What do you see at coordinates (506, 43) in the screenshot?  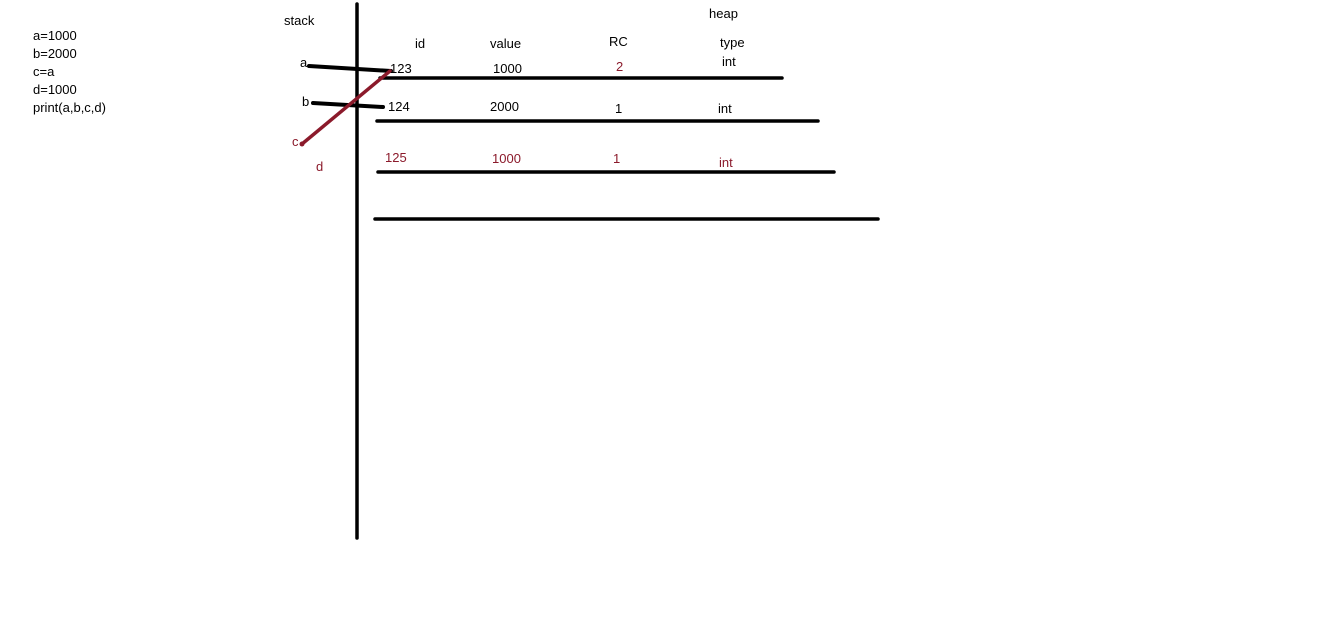 I see `column-header-value: value` at bounding box center [506, 43].